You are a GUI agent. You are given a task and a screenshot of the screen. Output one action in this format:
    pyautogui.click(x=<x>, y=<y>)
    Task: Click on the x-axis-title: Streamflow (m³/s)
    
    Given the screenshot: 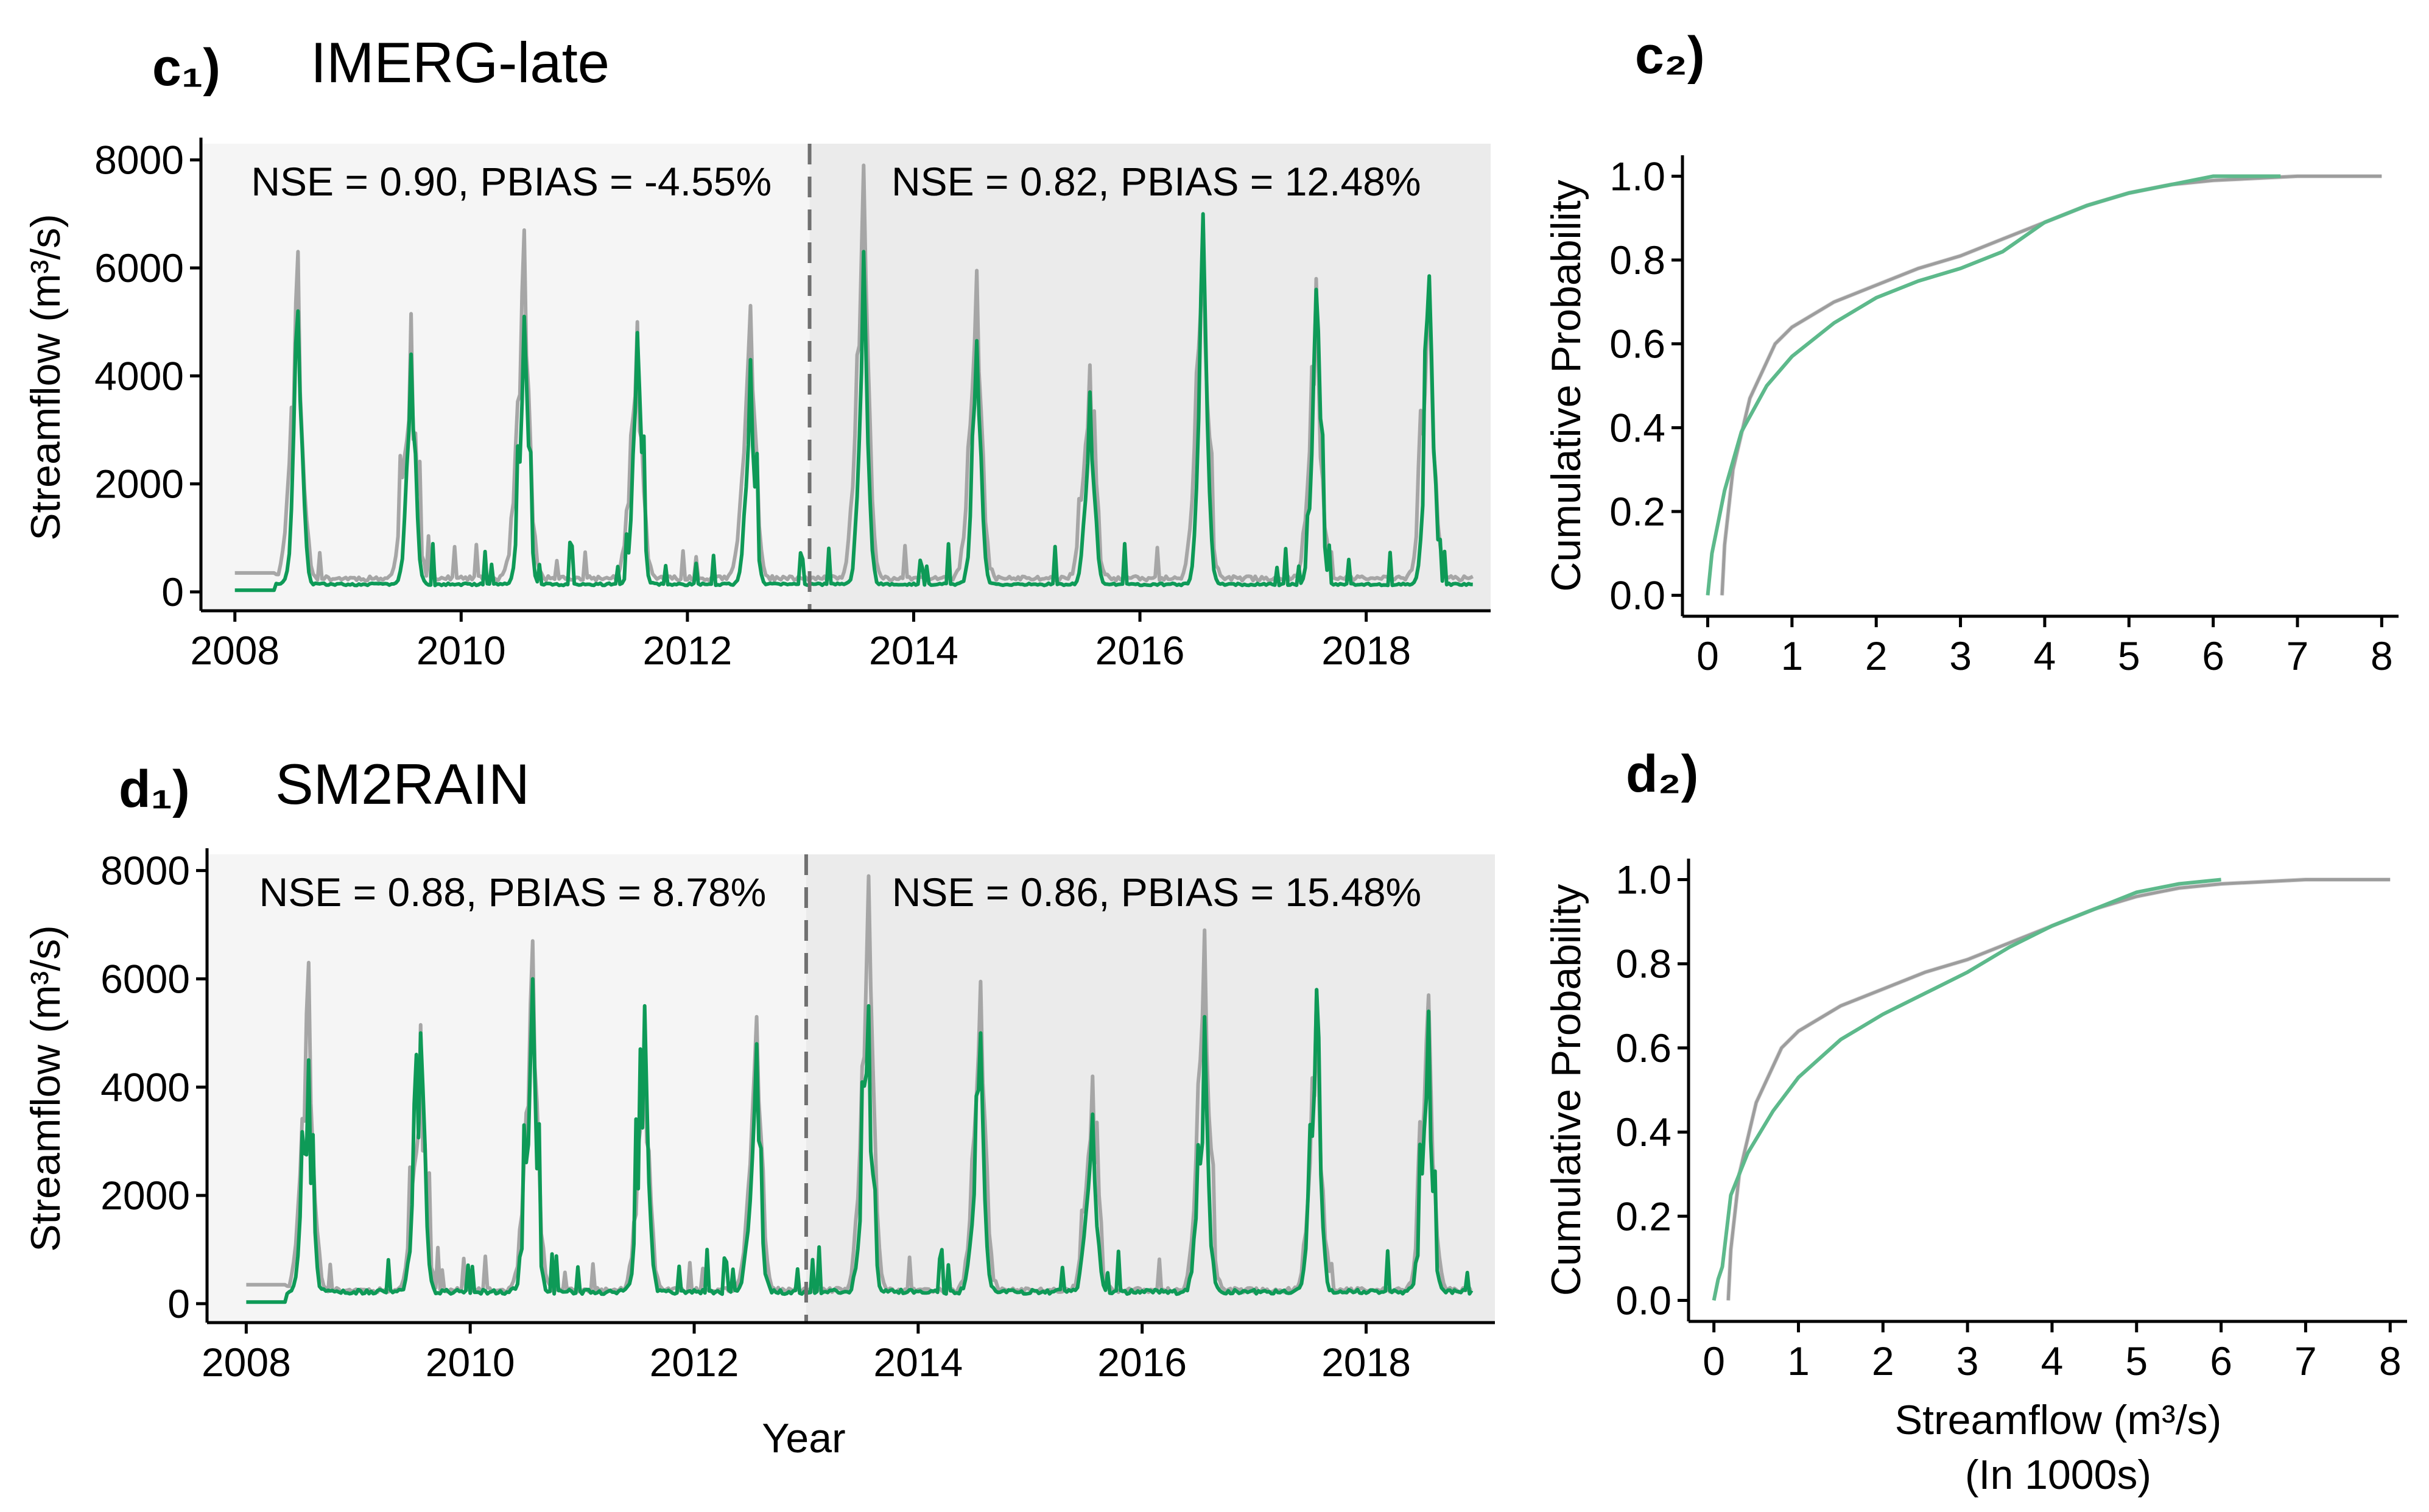 What is the action you would take?
    pyautogui.click(x=2058, y=1420)
    